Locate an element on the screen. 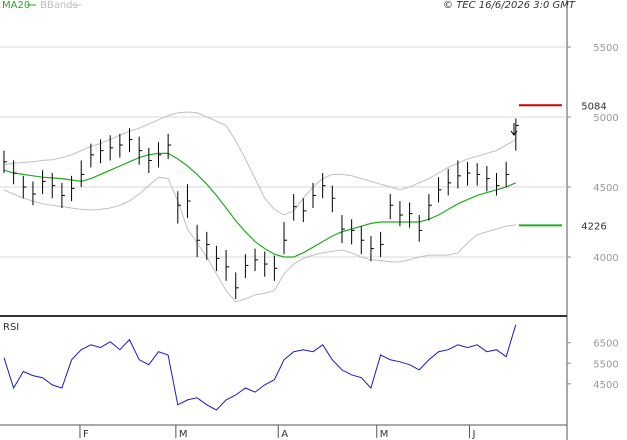 Image resolution: width=627 pixels, height=440 pixels. legend-label: BBands is located at coordinates (59, 5).